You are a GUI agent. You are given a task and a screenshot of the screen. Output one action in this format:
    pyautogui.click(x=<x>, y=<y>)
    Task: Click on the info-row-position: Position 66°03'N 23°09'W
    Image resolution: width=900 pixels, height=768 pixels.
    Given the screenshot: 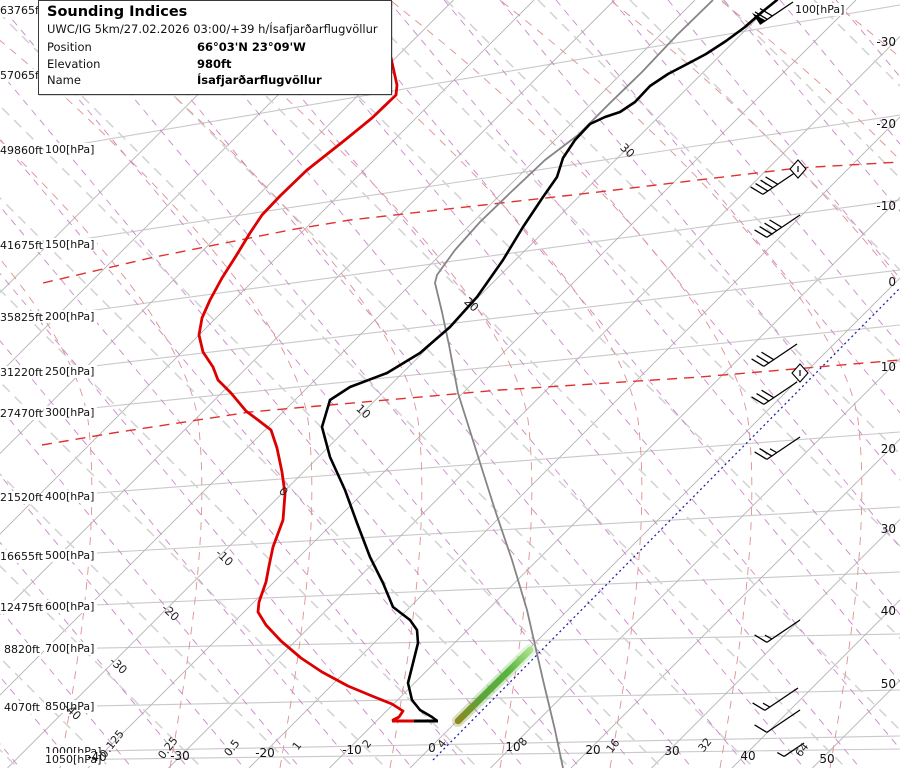 What is the action you would take?
    pyautogui.click(x=176, y=47)
    